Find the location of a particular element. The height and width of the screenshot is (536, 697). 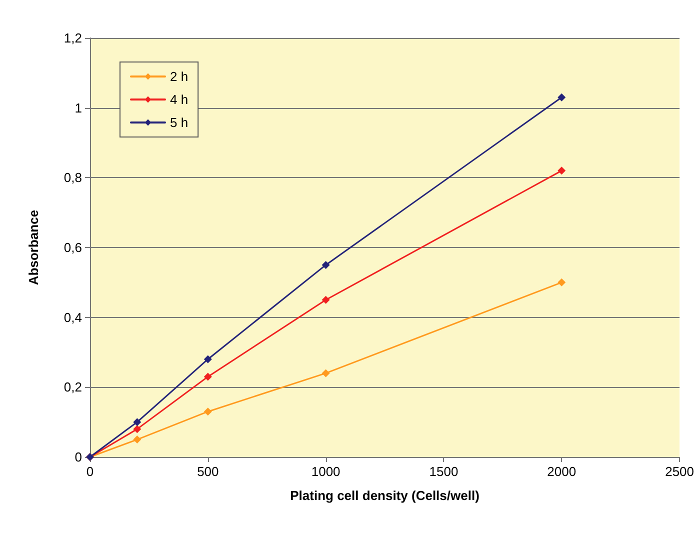

y-tick-label: 1,2 is located at coordinates (73, 38).